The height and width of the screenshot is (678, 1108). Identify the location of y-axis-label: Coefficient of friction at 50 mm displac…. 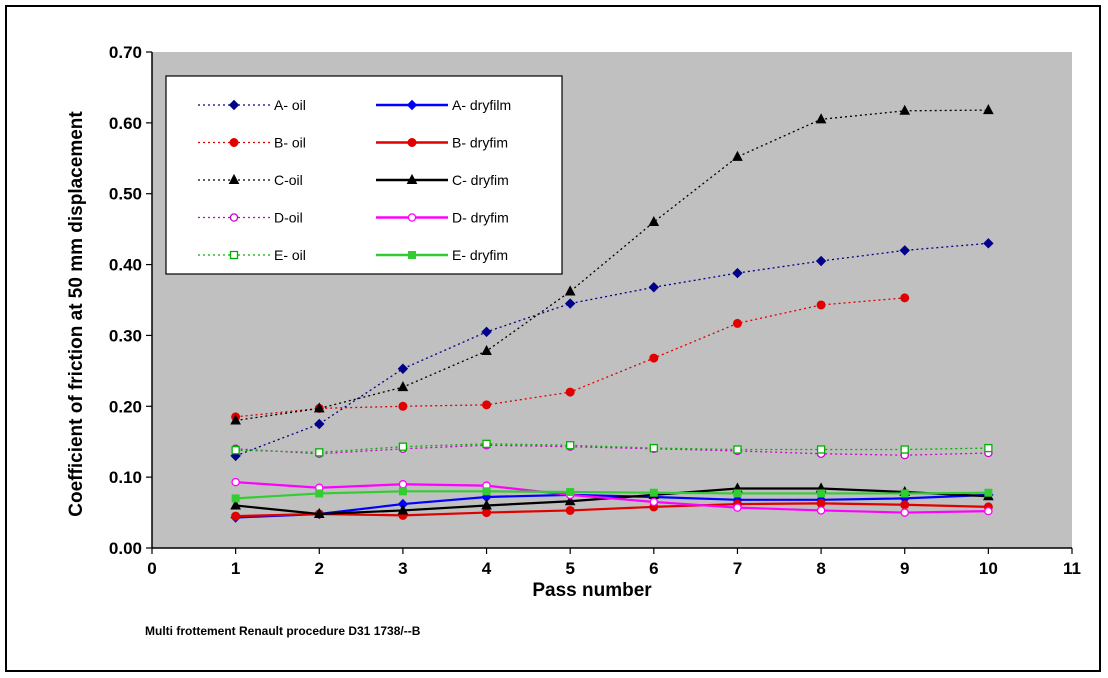
(76, 314).